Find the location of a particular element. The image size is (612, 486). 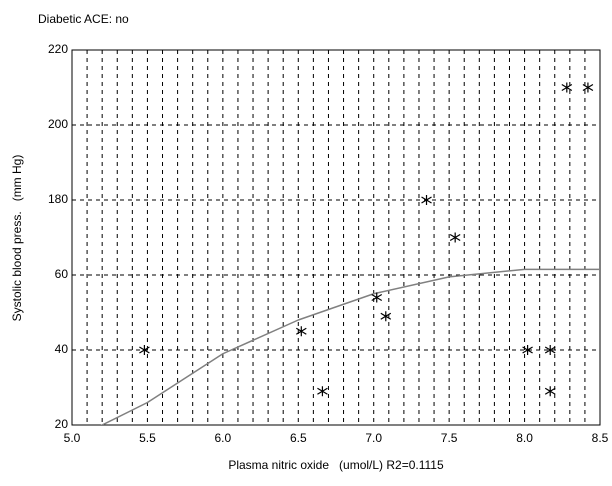

y-tick-label: 20 is located at coordinates (62, 424).